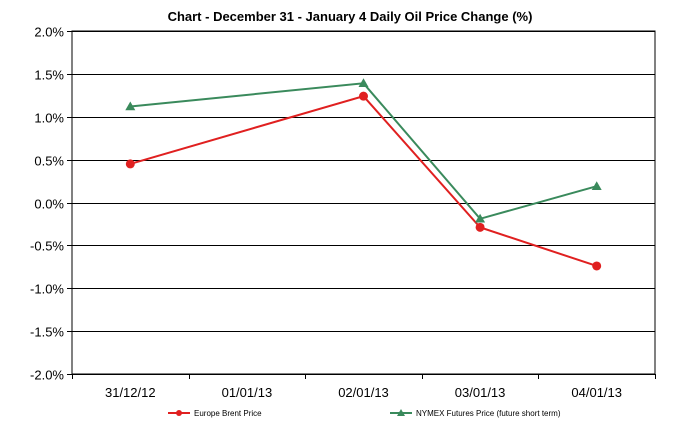 This screenshot has width=697, height=430. I want to click on legend-label: Europe Brent Price, so click(228, 413).